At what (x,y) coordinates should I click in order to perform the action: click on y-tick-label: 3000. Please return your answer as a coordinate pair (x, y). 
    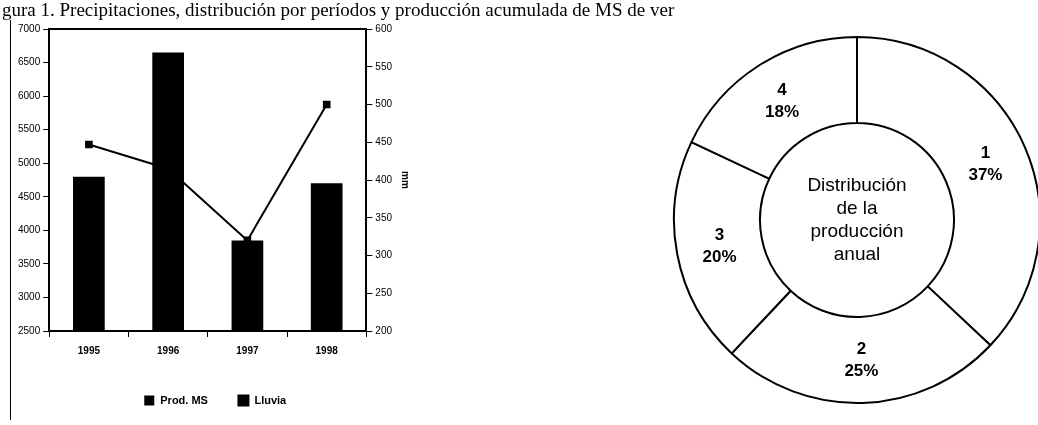
    Looking at the image, I should click on (29, 297).